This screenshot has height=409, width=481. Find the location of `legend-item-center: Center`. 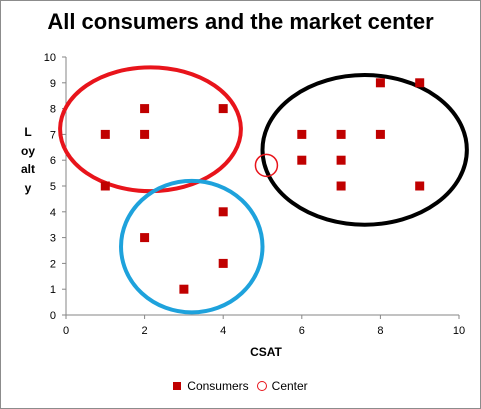

legend-item-center: Center is located at coordinates (282, 386).